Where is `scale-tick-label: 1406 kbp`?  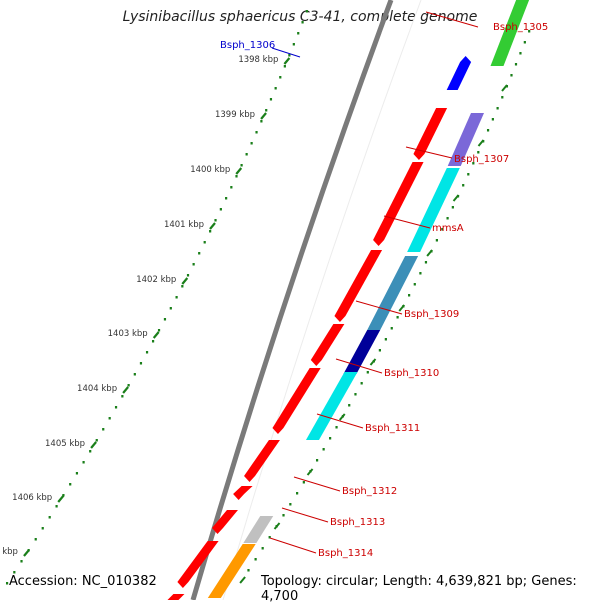 scale-tick-label: 1406 kbp is located at coordinates (32, 498).